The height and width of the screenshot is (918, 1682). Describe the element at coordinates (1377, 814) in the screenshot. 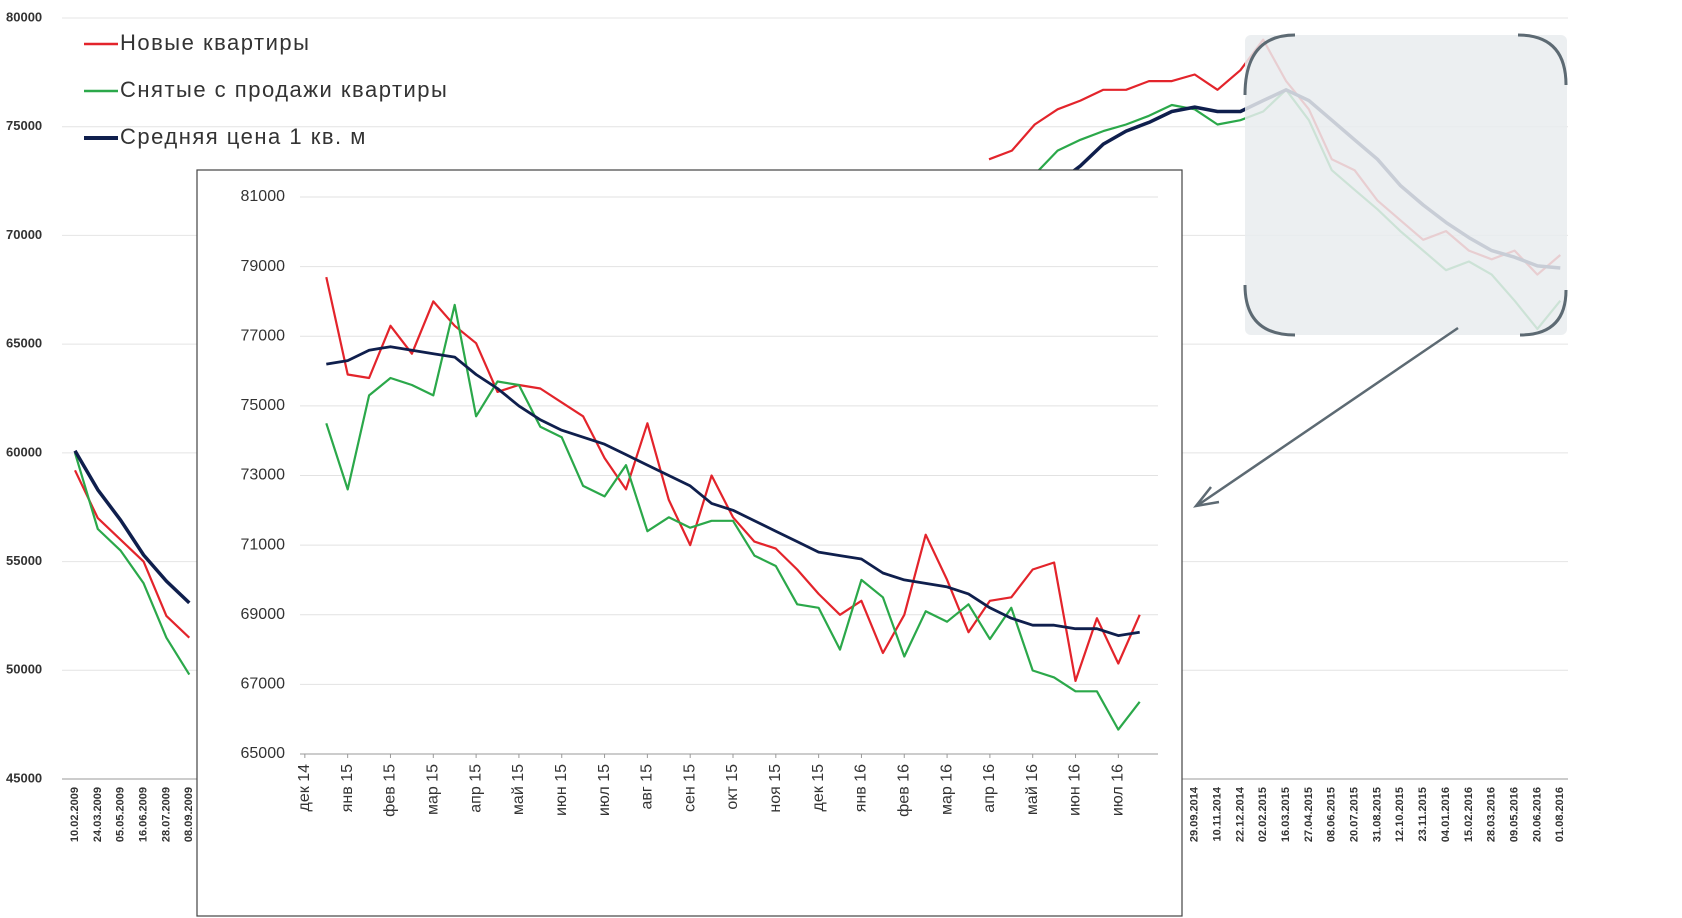

I see `x-tick-label: 31.08.2015` at that location.